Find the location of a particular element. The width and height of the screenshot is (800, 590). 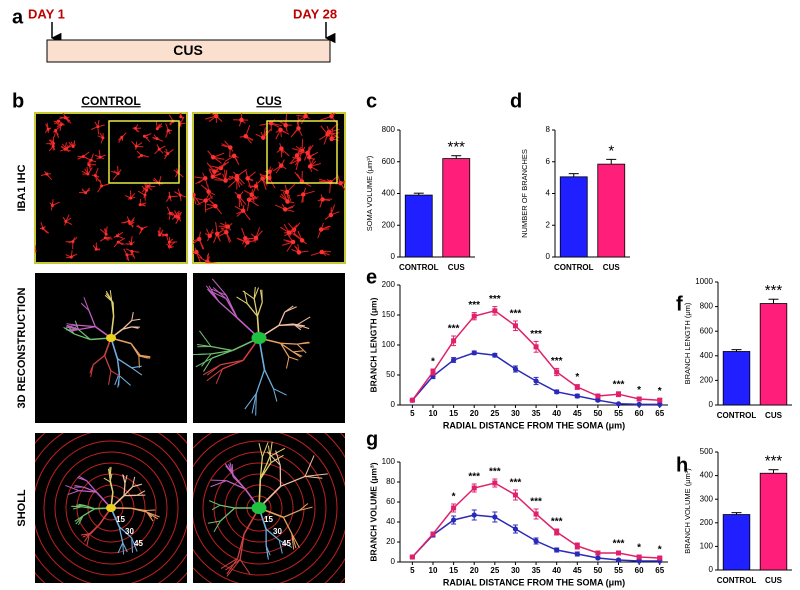

y-tick-label: 0 is located at coordinates (711, 404).